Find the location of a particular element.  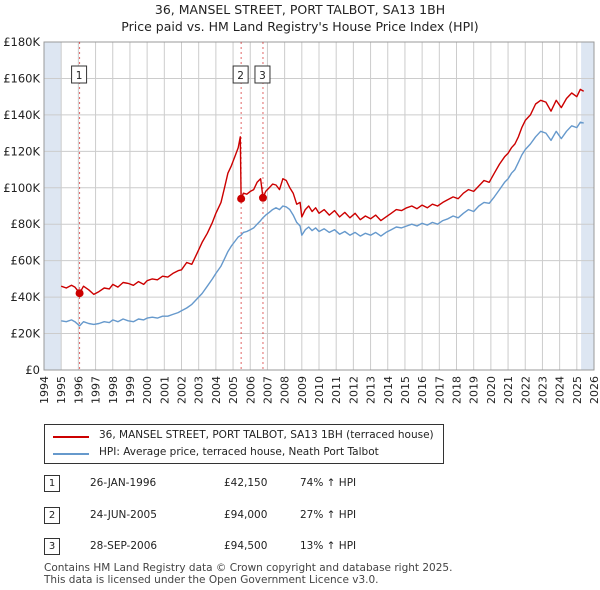

transaction-date: 28-SEP-2006 is located at coordinates (124, 546).